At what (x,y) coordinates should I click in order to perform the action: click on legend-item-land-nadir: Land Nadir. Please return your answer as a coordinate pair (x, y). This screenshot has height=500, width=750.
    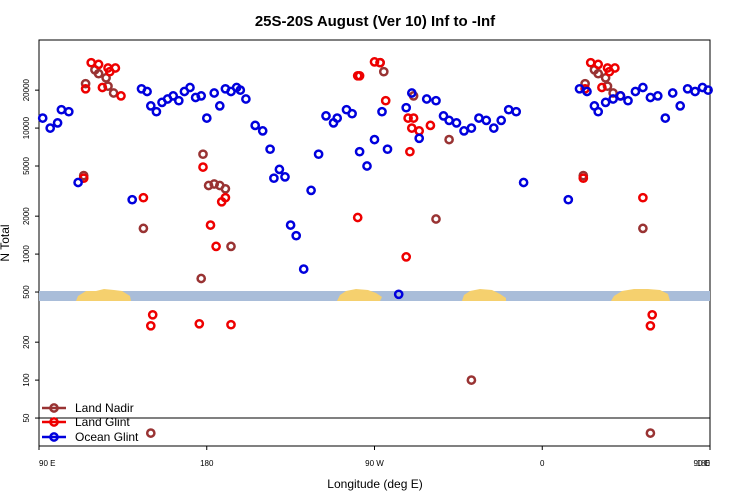
    Looking at the image, I should click on (88, 408).